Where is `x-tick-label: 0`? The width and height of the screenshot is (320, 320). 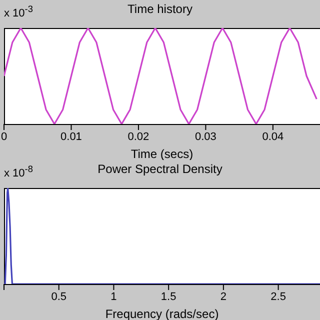 x-tick-label: 0 is located at coordinates (4, 136).